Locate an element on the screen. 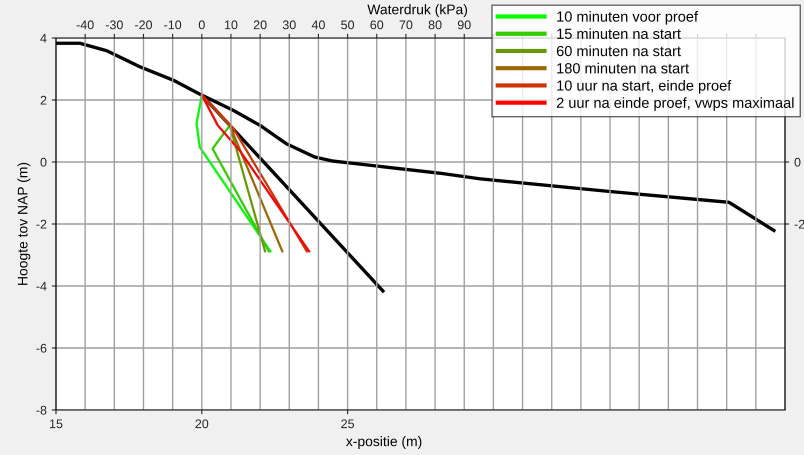  x-tick-label: 25 is located at coordinates (347, 423).